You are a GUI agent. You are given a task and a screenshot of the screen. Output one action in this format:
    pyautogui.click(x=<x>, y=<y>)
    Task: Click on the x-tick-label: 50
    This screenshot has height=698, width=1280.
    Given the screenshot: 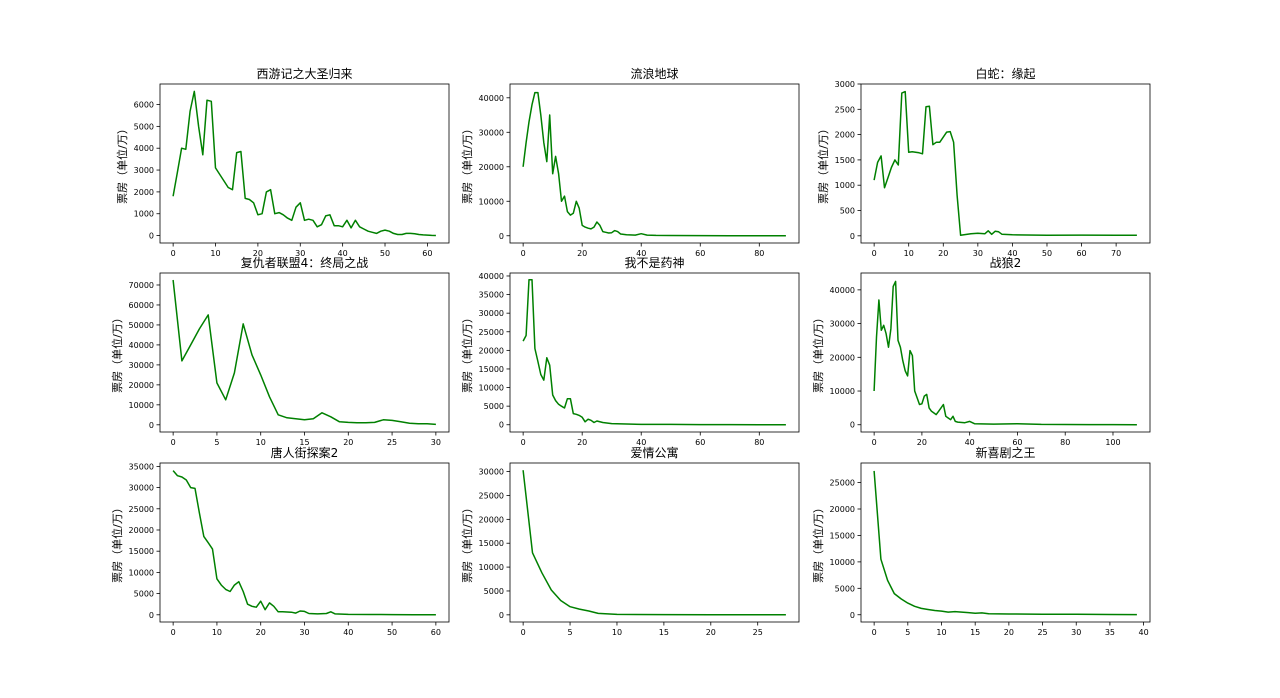 What is the action you would take?
    pyautogui.click(x=1047, y=253)
    